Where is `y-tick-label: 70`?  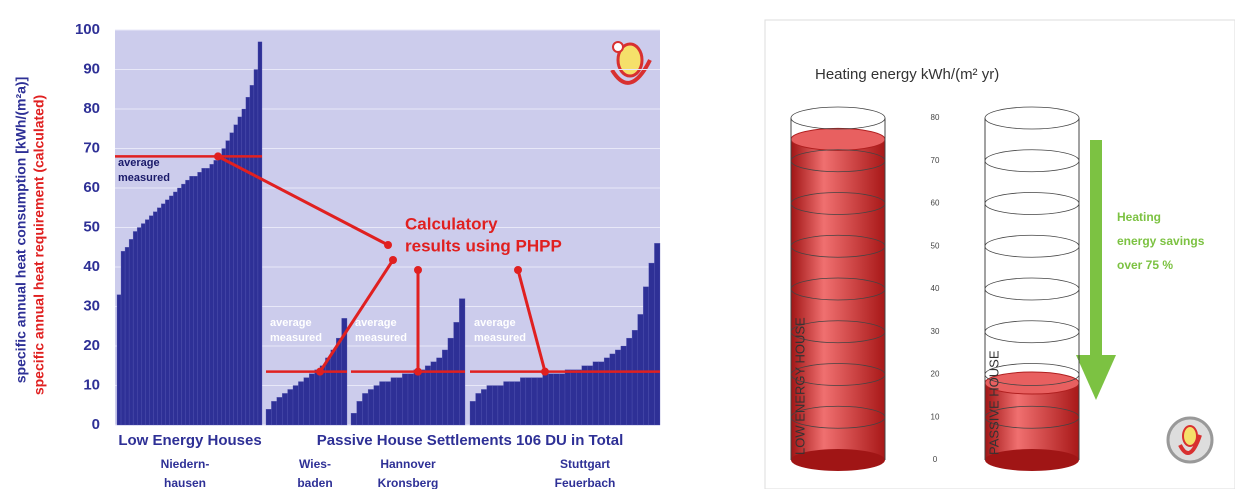 y-tick-label: 70 is located at coordinates (91, 147).